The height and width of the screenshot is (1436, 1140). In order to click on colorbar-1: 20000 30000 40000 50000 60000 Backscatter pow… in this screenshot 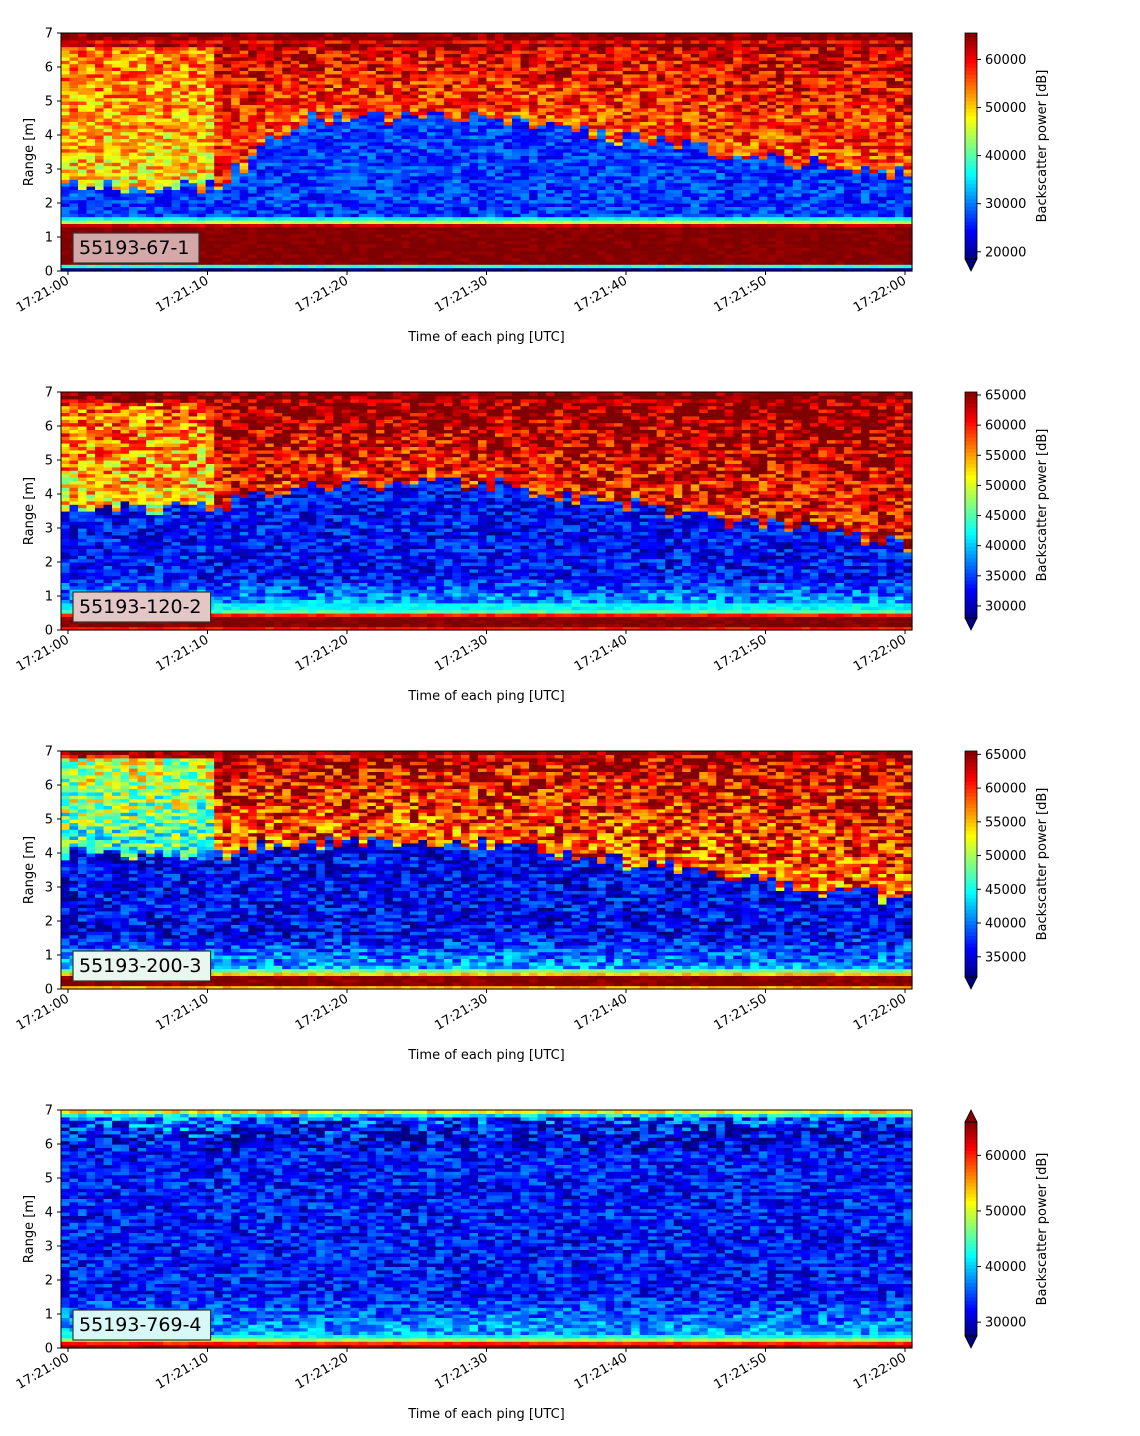, I will do `click(1007, 152)`.